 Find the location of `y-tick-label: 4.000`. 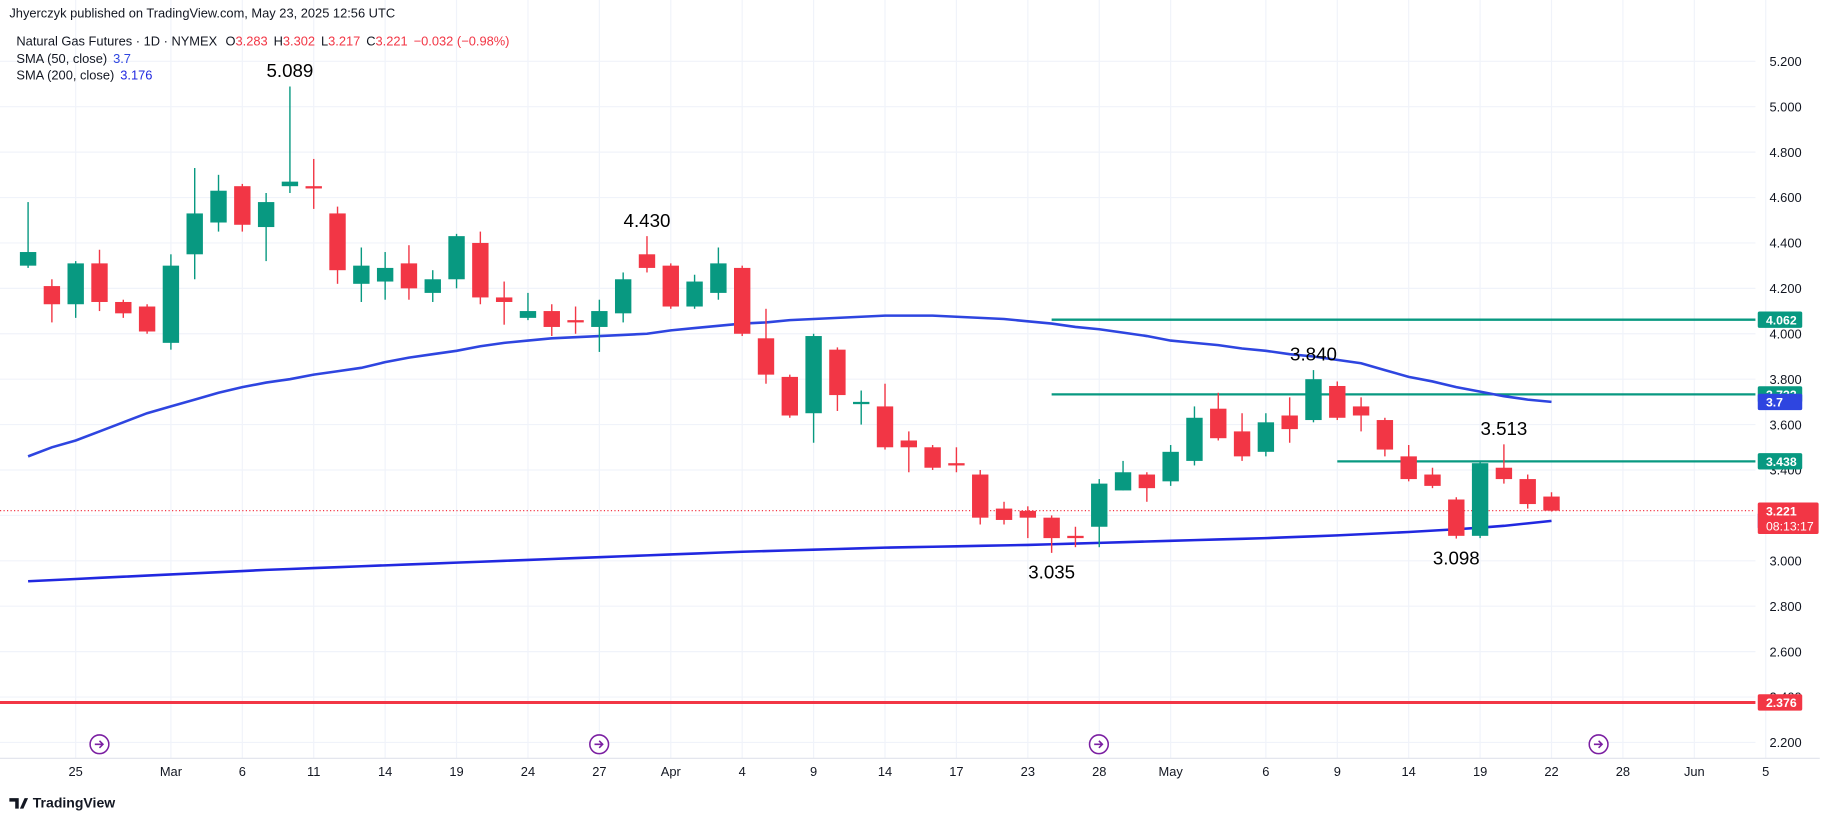

y-tick-label: 4.000 is located at coordinates (1785, 333).